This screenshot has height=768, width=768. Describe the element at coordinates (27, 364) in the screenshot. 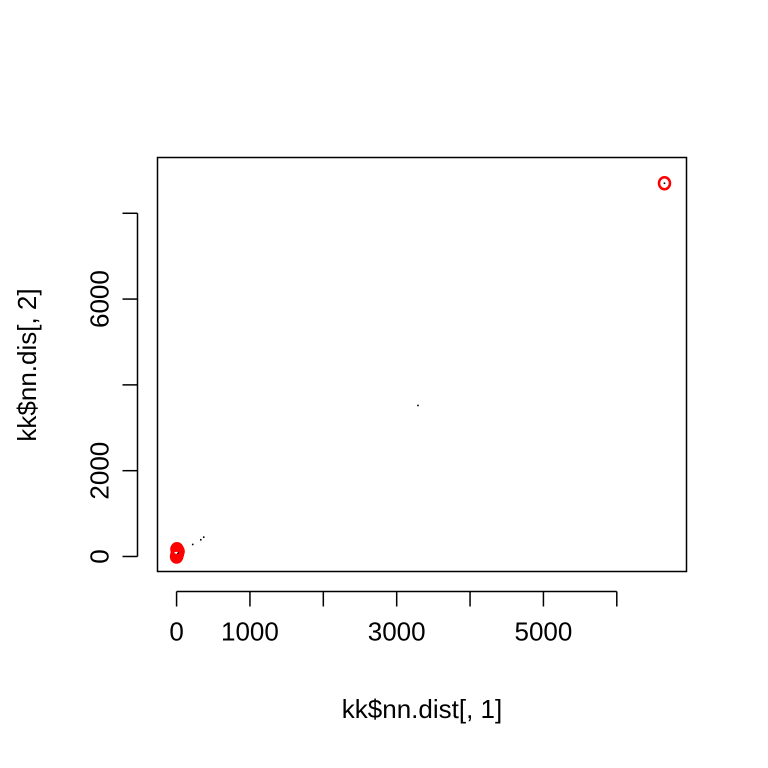

I see `y-axis-title: kk$nn.dis[, 2]` at that location.